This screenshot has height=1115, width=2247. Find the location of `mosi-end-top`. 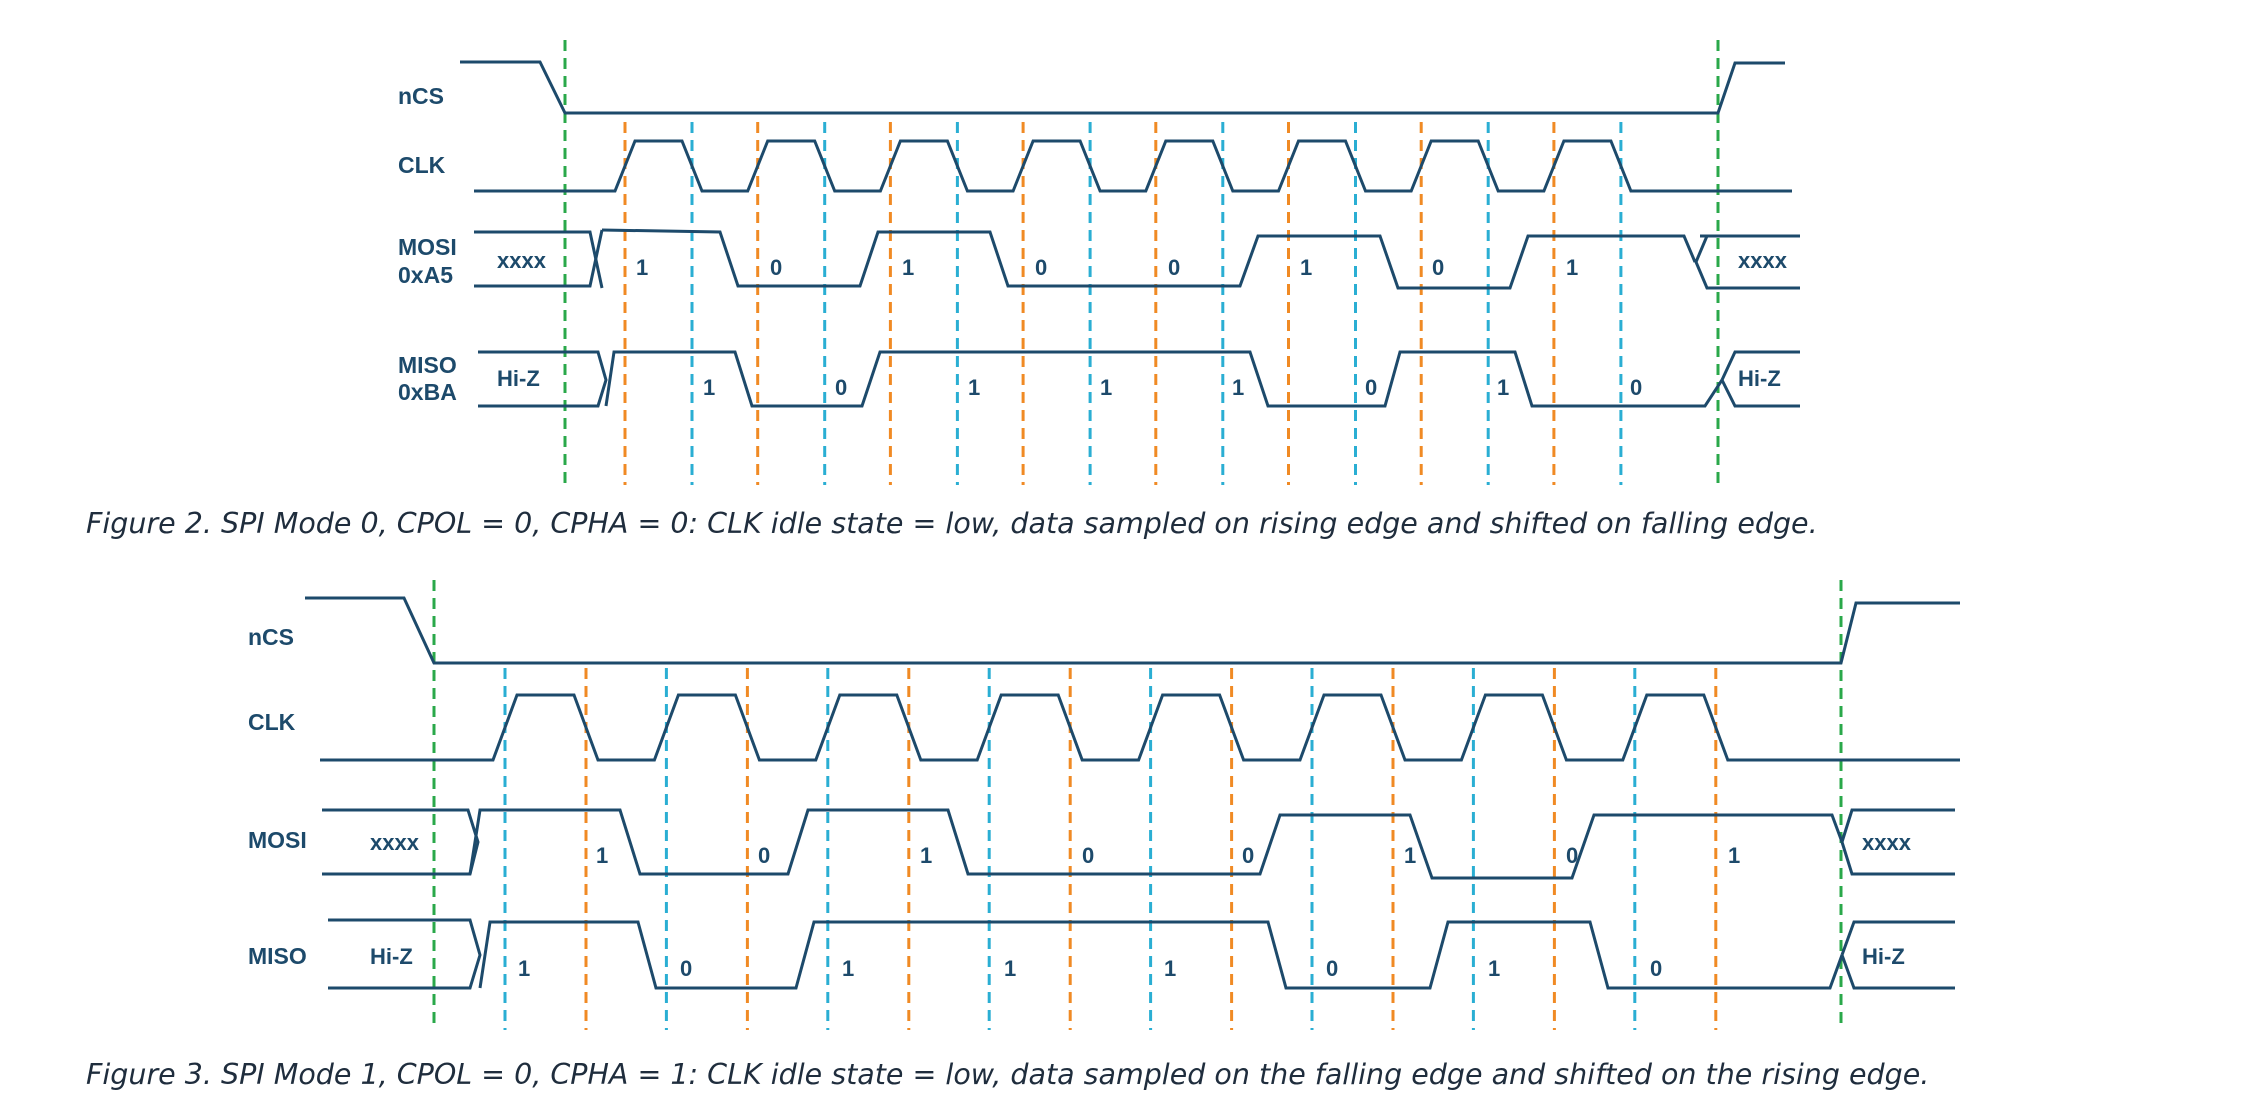

mosi-end-top is located at coordinates (1897, 825).